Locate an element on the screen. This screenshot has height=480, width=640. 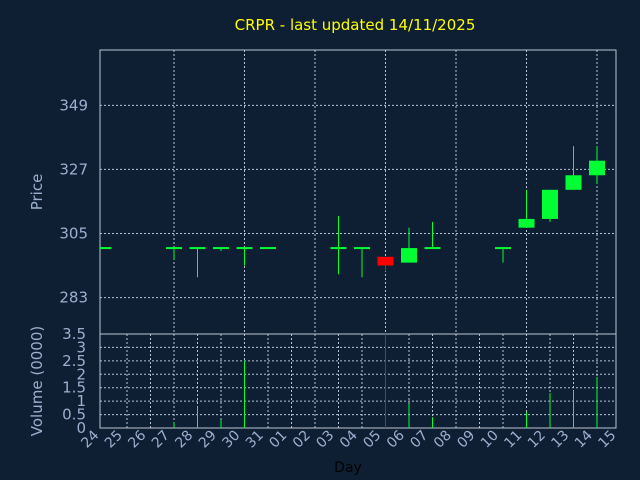
chart-title: CRPR - last updated 14/11/2025 is located at coordinates (355, 25).